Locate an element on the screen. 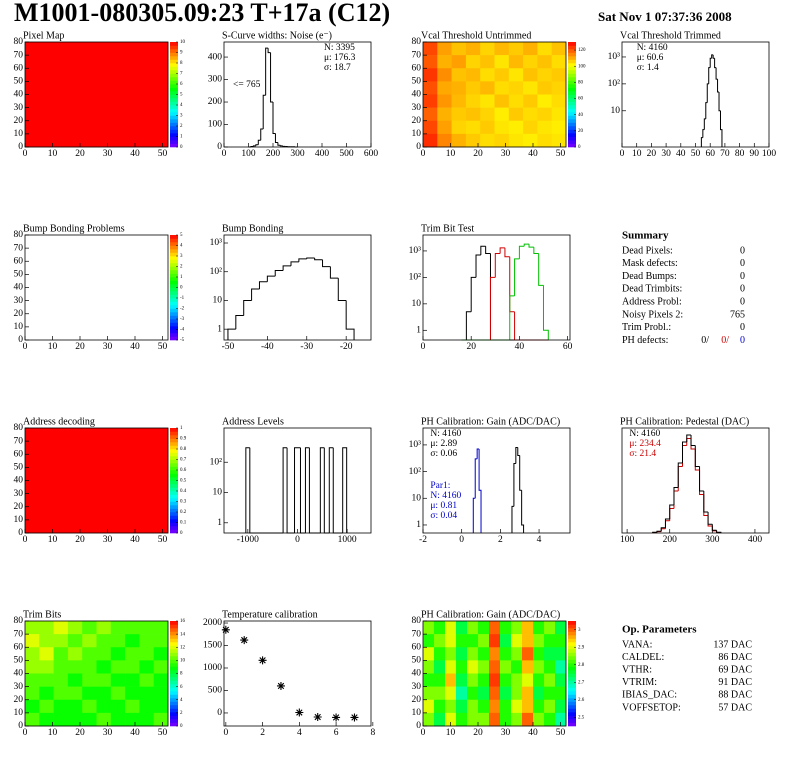  y-tick-label: 20 is located at coordinates (19, 507).